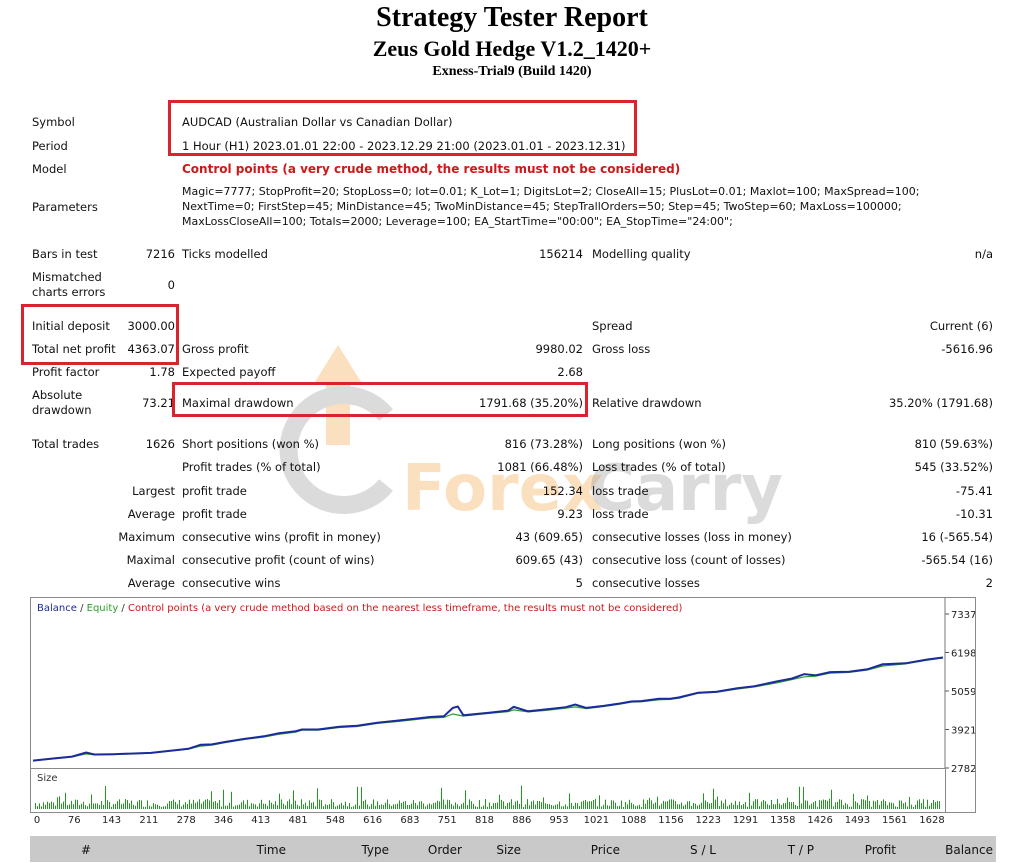 This screenshot has height=863, width=1024. I want to click on legend-balance: Balance, so click(57, 608).